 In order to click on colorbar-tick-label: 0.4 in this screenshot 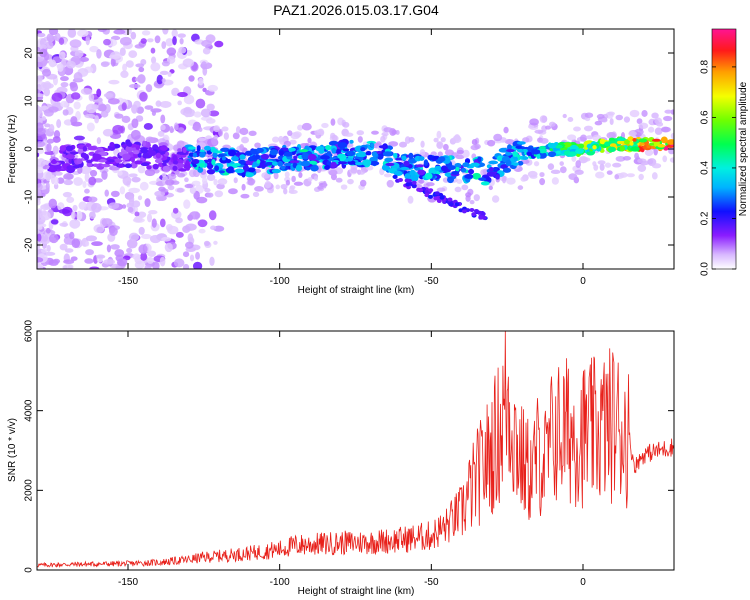, I will do `click(705, 168)`.